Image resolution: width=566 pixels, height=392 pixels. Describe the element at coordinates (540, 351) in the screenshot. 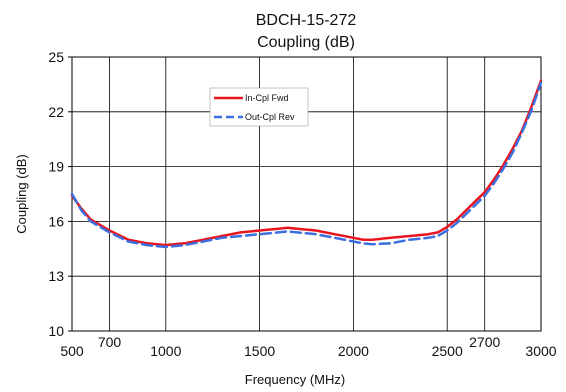

I see `x-tick-label: 3000` at that location.